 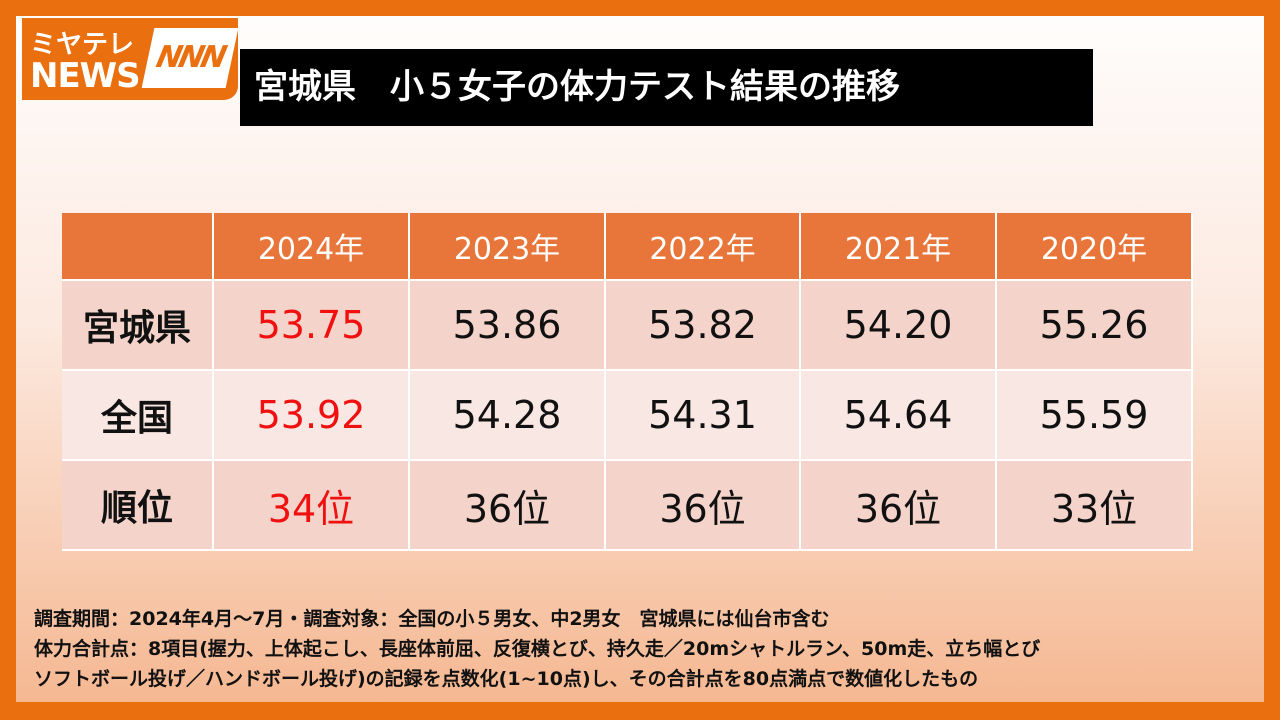 What do you see at coordinates (899, 326) in the screenshot?
I see `table-cell: 54.20` at bounding box center [899, 326].